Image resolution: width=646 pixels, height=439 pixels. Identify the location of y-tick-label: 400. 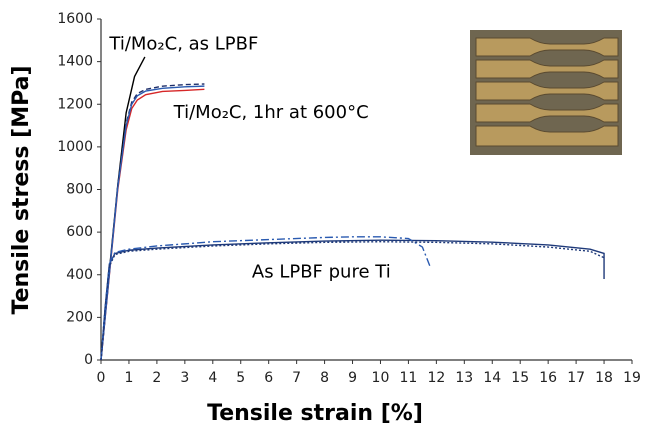
(79, 275).